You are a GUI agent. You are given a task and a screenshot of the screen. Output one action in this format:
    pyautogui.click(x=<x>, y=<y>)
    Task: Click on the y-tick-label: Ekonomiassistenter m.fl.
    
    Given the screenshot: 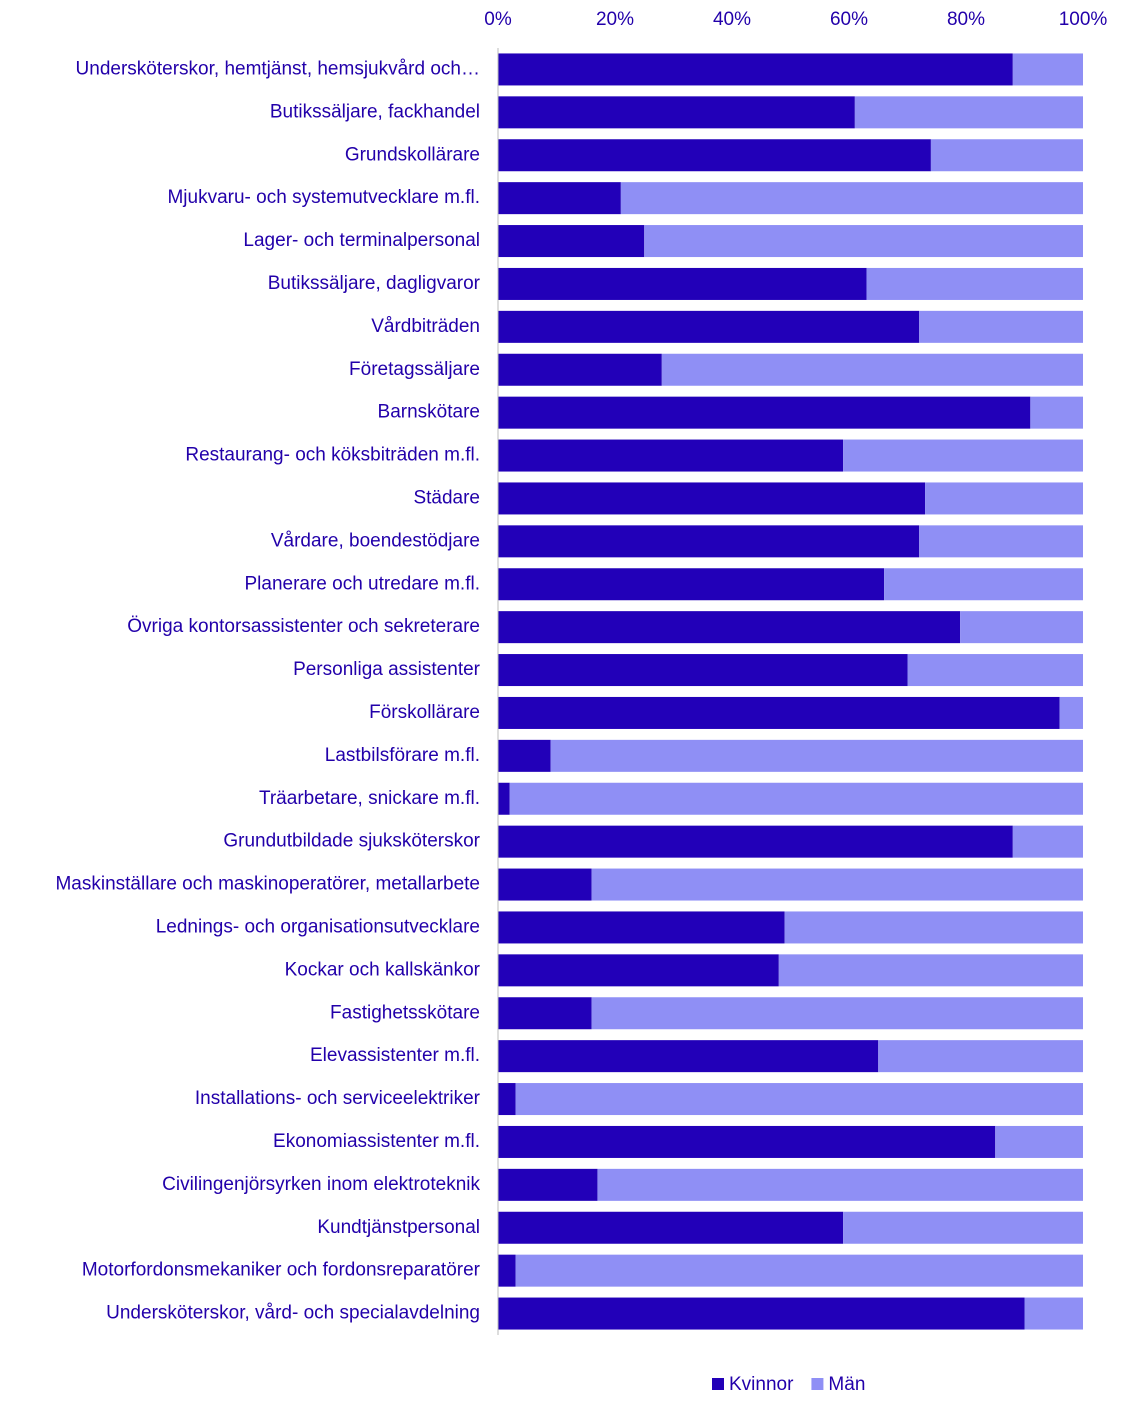 What is the action you would take?
    pyautogui.click(x=376, y=1141)
    